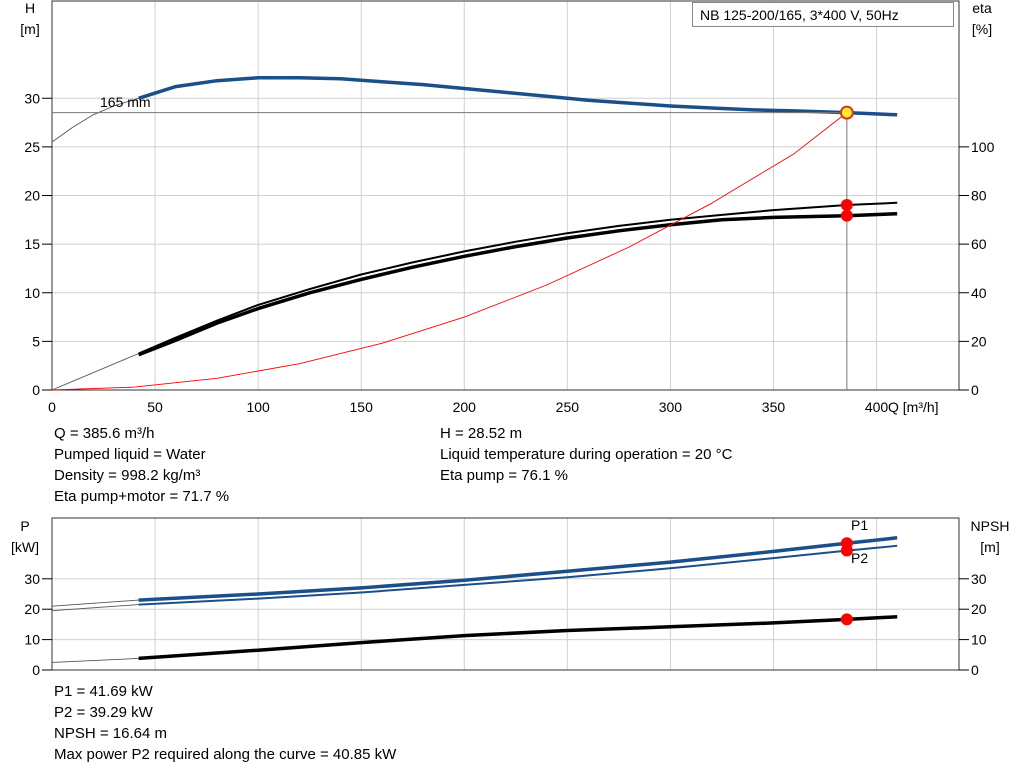 Image resolution: width=1024 pixels, height=781 pixels. I want to click on y-tick-label: 5, so click(36, 341).